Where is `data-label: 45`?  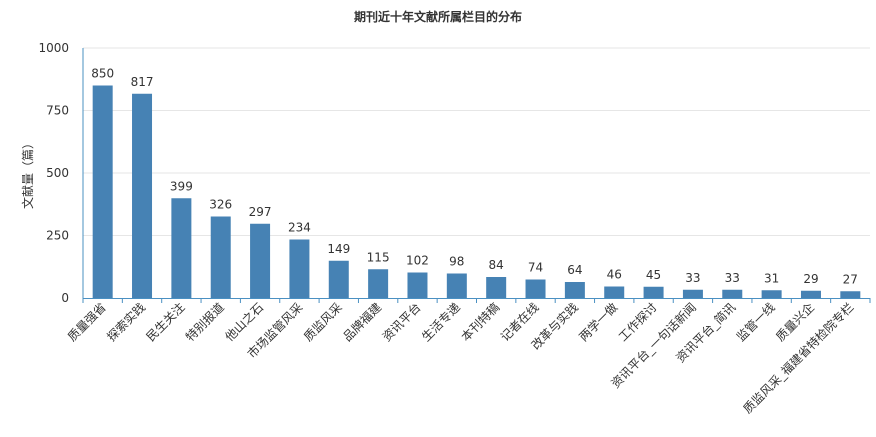
data-label: 45 is located at coordinates (653, 275).